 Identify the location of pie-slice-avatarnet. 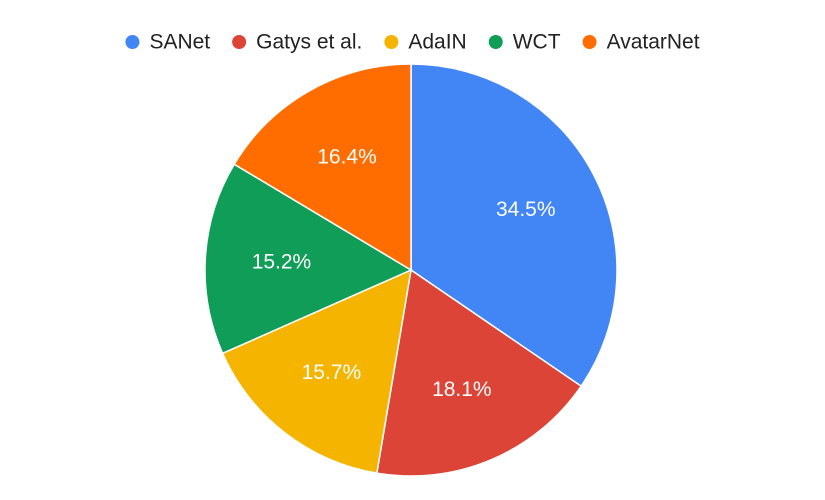
(322, 167).